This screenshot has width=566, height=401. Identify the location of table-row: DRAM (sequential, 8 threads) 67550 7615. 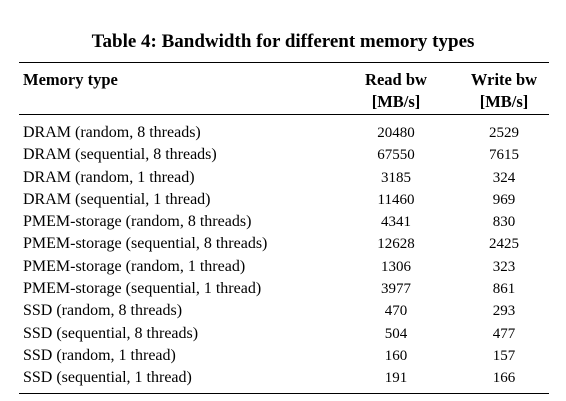
(283, 155).